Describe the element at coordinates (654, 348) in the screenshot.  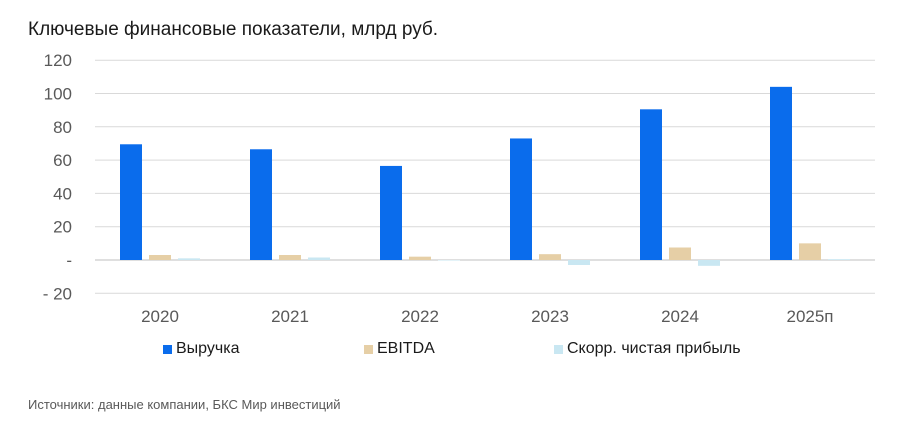
I see `legend-label-net-profit: Скорр. чистая прибыль` at that location.